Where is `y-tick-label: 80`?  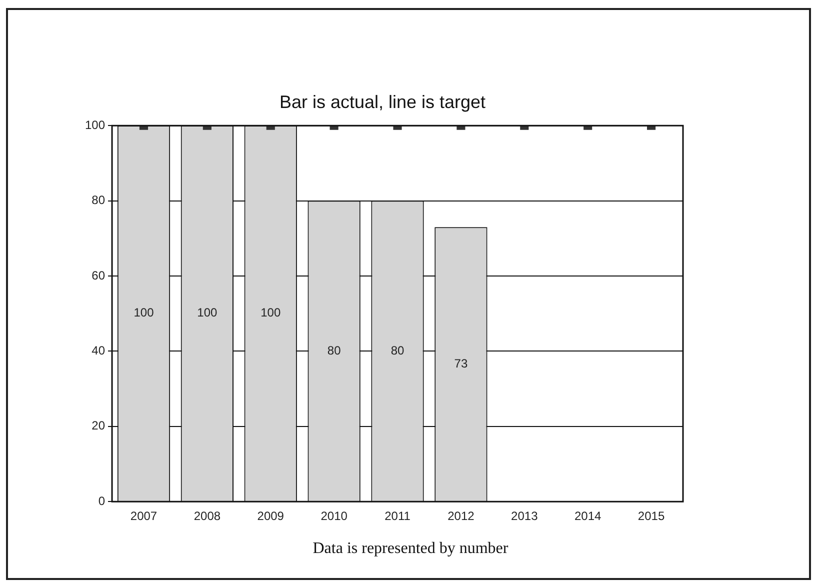
y-tick-label: 80 is located at coordinates (99, 200).